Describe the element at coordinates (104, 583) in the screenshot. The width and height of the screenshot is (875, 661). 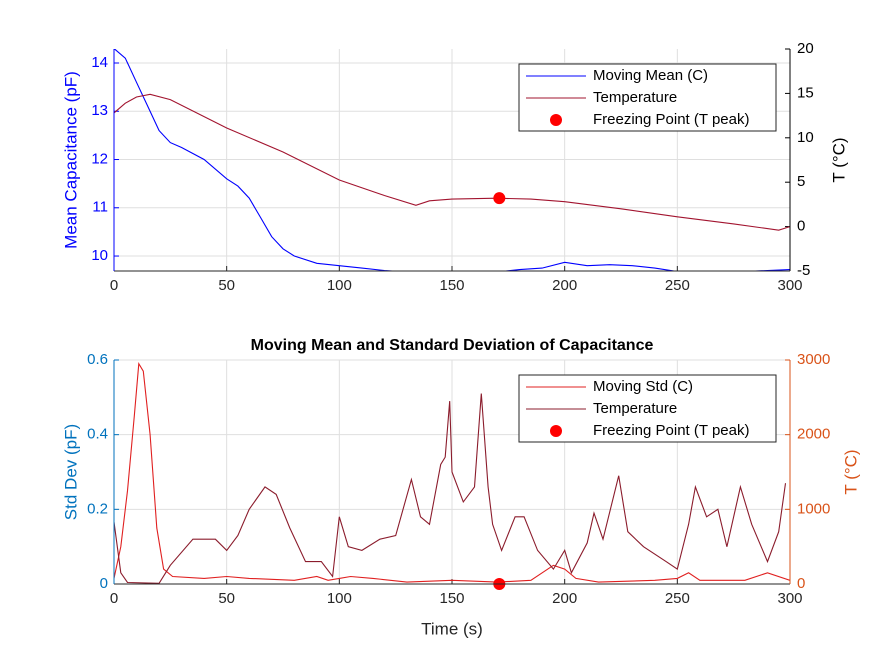
I see `y-tick-label: 0` at that location.